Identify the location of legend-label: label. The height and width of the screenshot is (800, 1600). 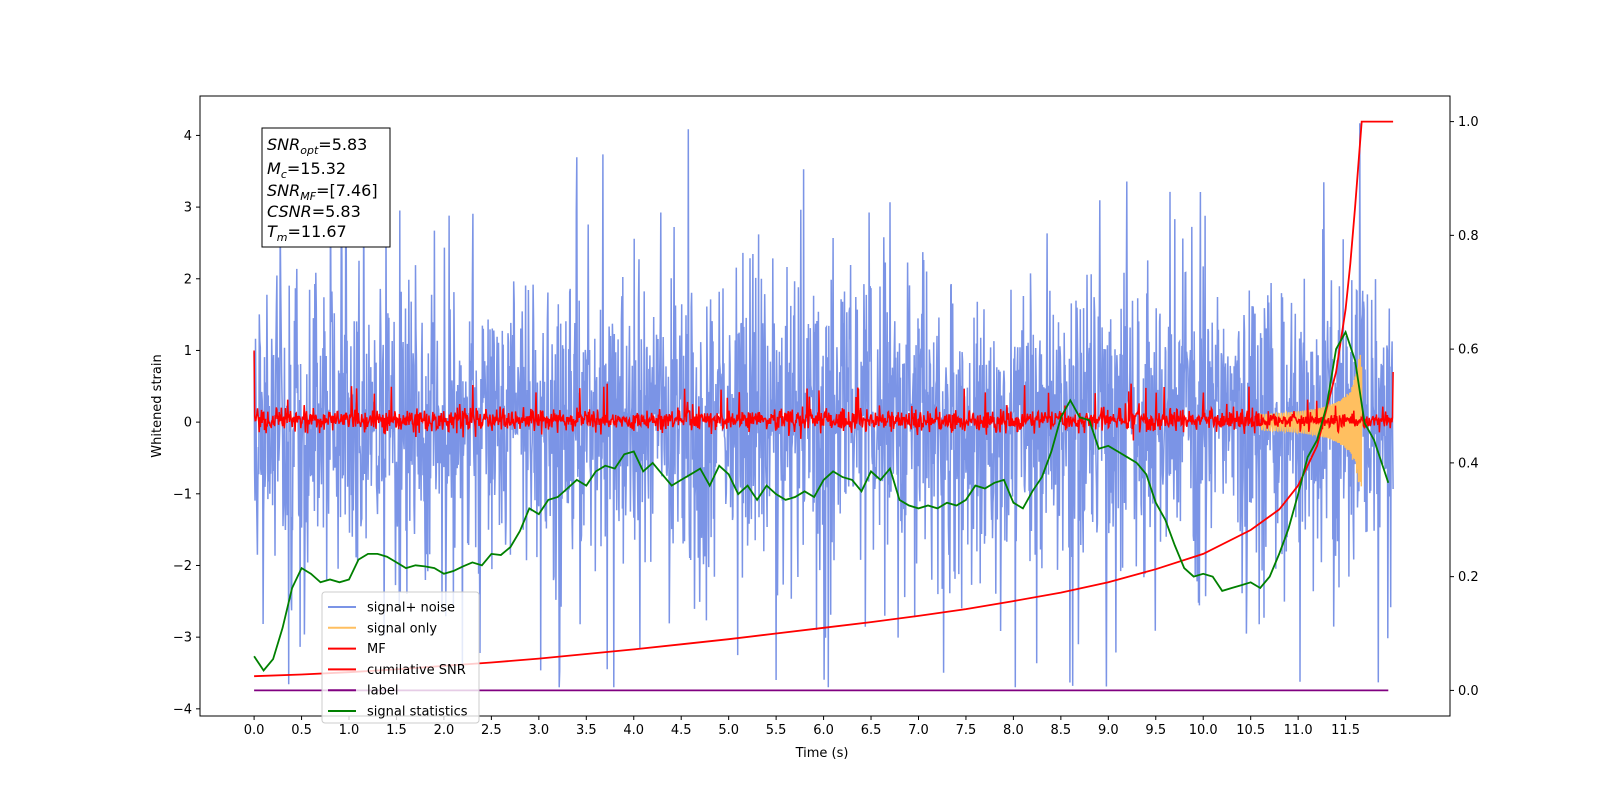
(382, 691).